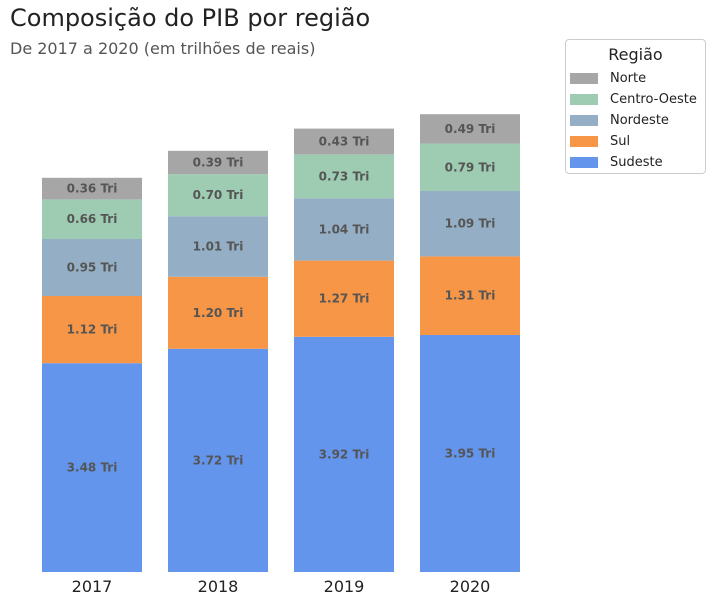 The width and height of the screenshot is (717, 605). I want to click on data-label-sudeste-2019: 3.92 Tri, so click(344, 454).